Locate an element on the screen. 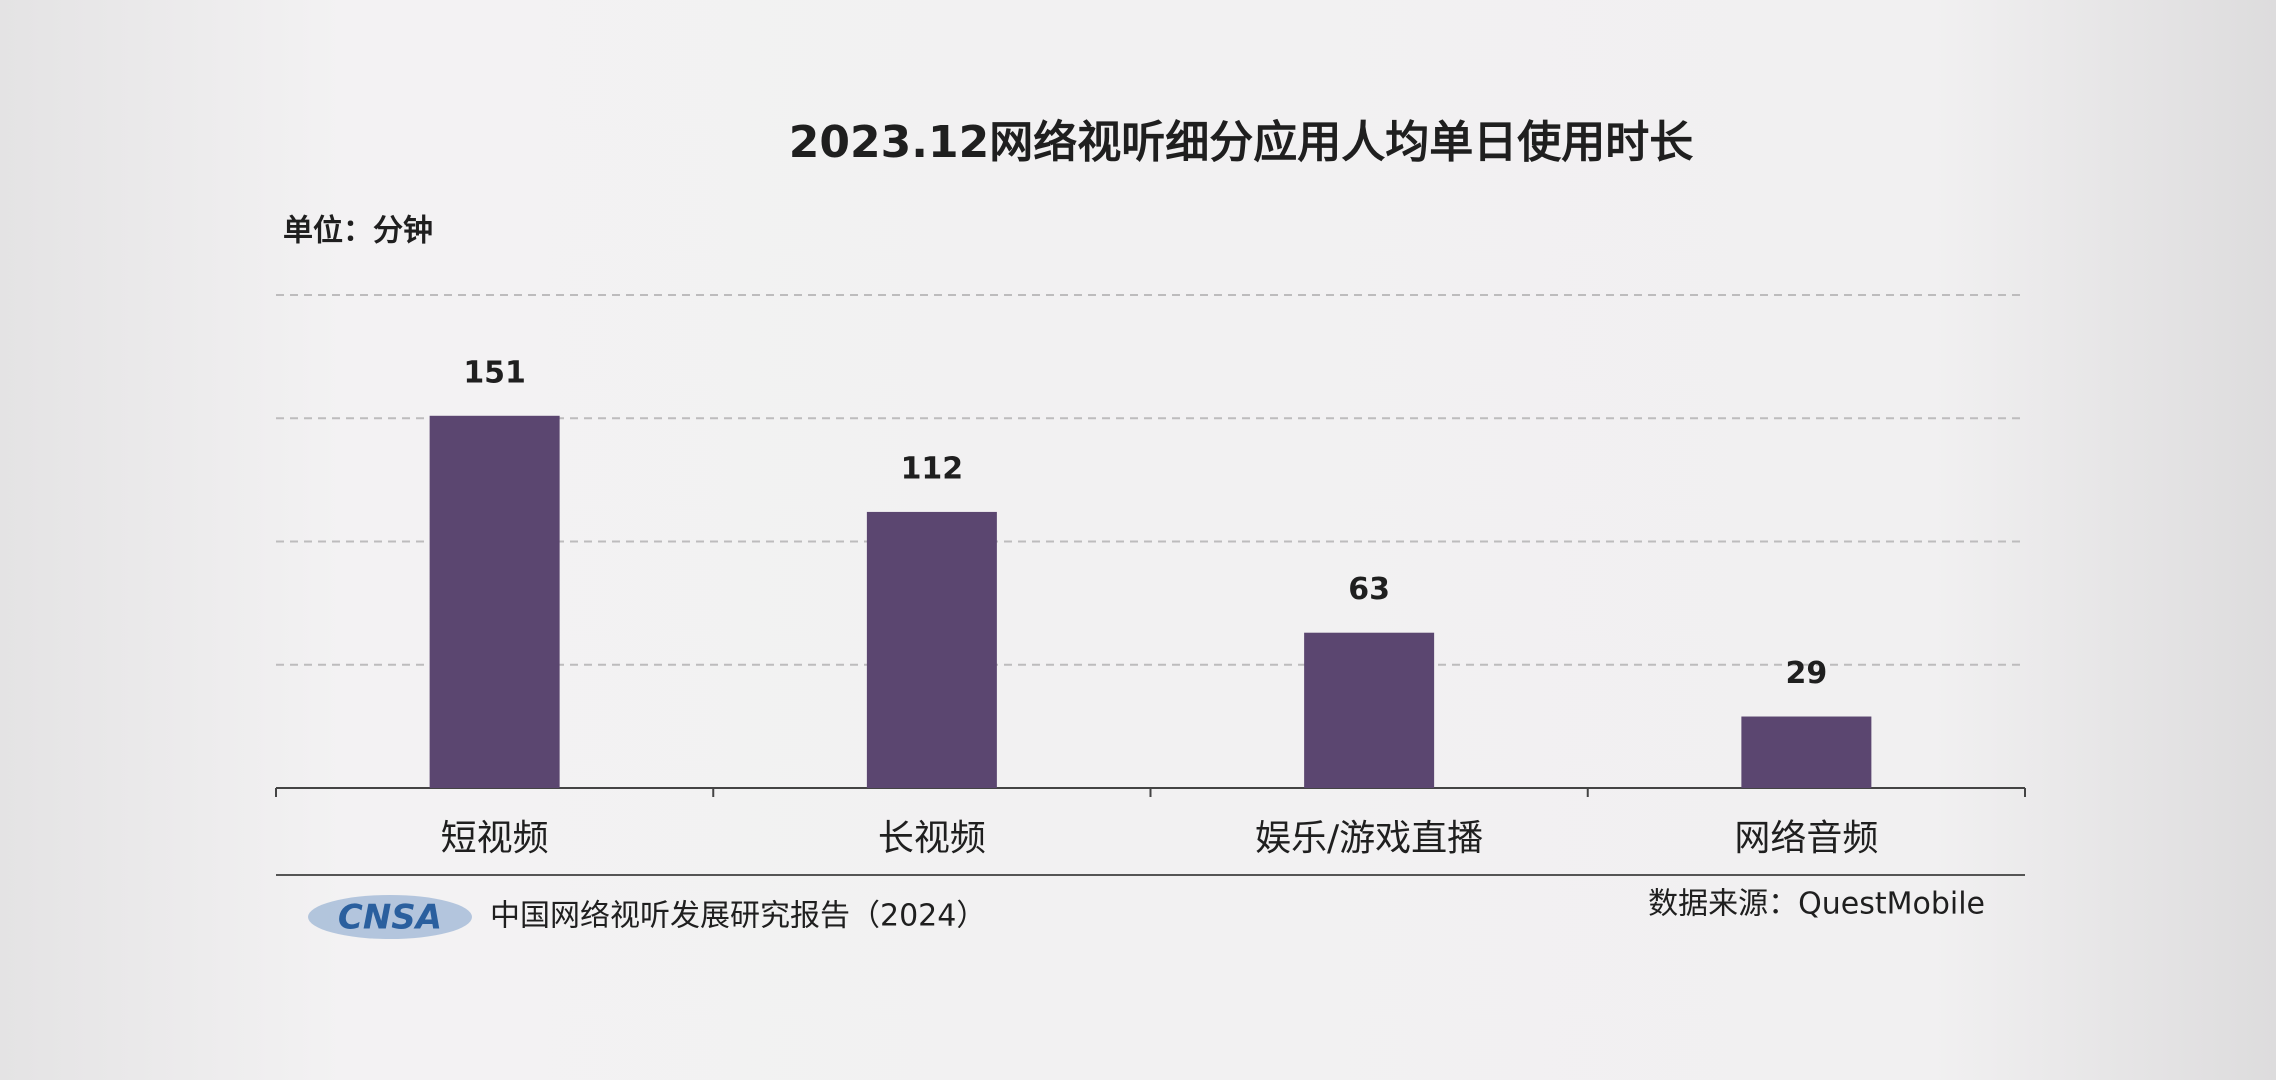  logo-swoosh is located at coordinates (390, 917).